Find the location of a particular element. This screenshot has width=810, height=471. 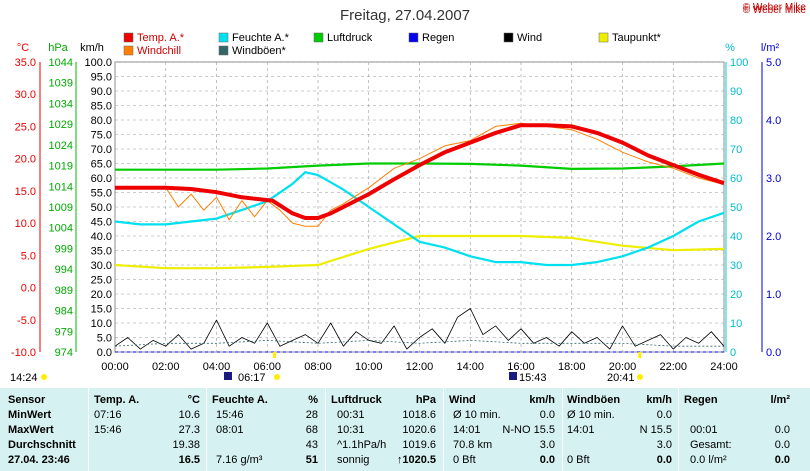

legend-label: Luftdruck is located at coordinates (350, 38).